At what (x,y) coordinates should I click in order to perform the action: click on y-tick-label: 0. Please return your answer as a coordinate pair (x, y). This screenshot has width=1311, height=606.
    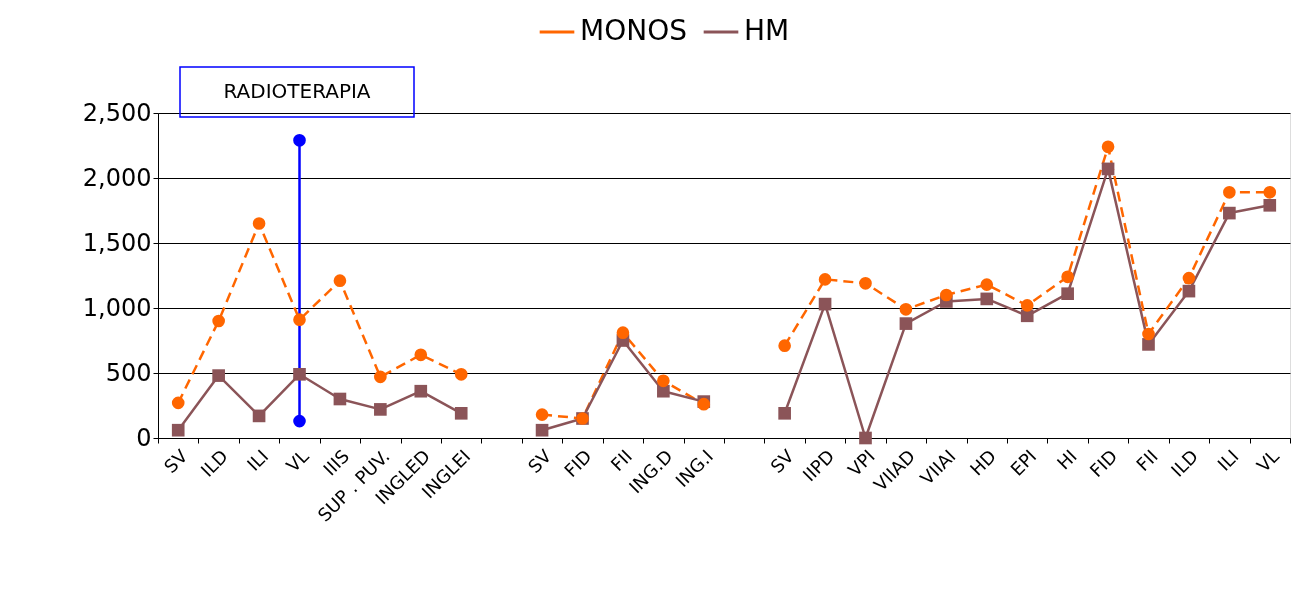
    Looking at the image, I should click on (144, 437).